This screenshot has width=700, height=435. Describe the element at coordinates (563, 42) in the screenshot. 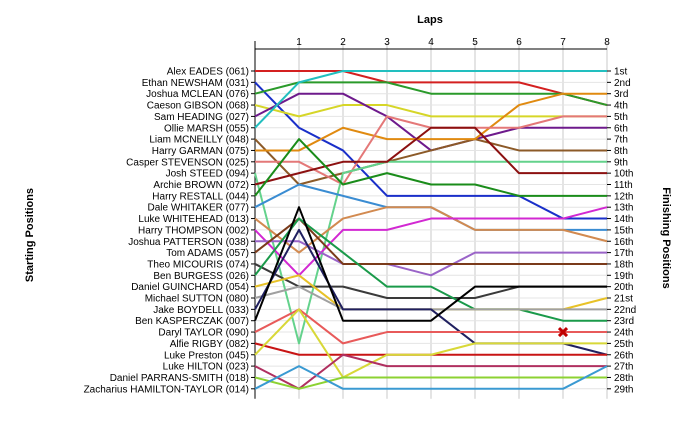

I see `lap-tick-label: 7` at that location.